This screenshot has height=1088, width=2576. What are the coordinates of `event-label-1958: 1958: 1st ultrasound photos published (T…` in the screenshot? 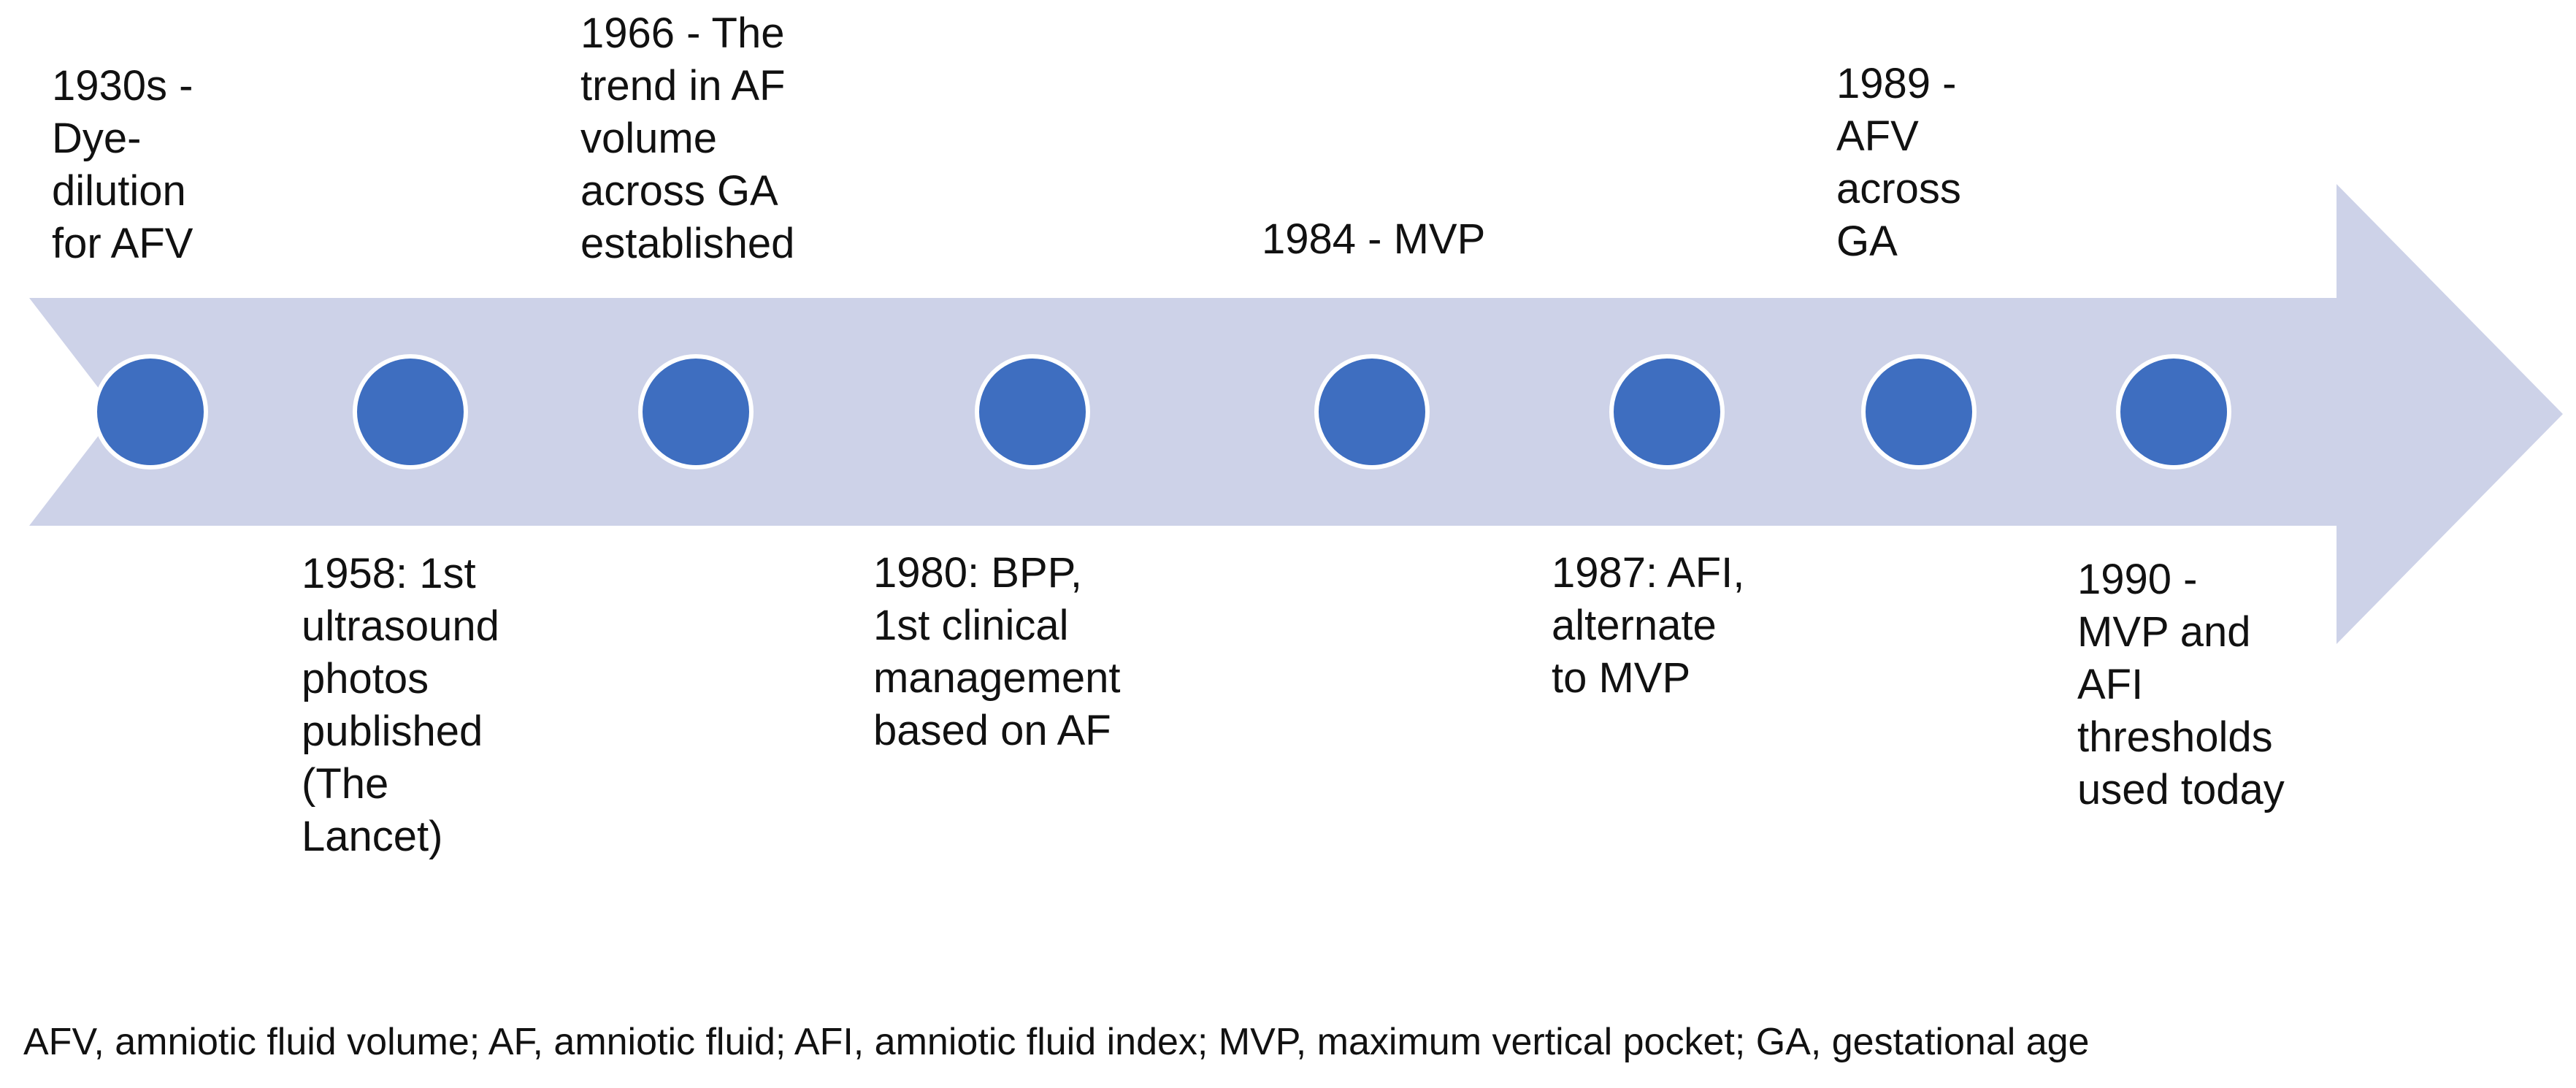 It's located at (400, 705).